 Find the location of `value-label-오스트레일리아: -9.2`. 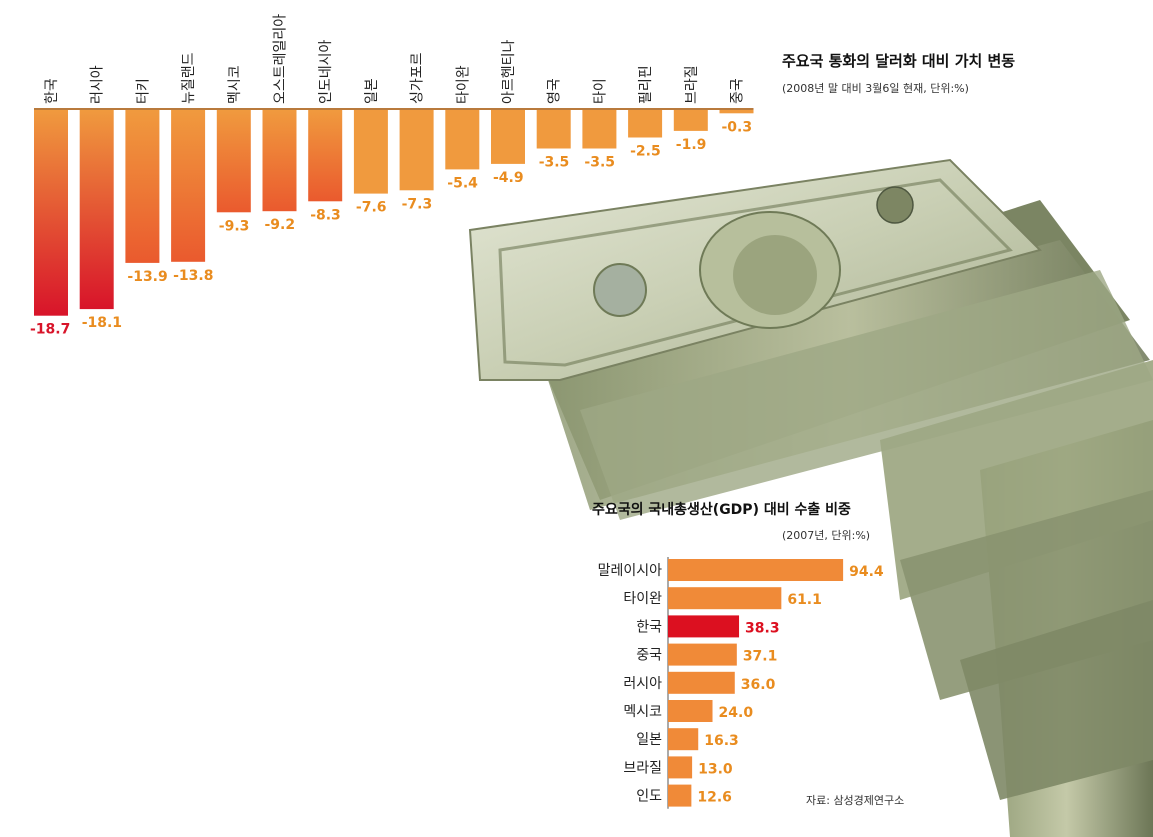

value-label-오스트레일리아: -9.2 is located at coordinates (280, 225).